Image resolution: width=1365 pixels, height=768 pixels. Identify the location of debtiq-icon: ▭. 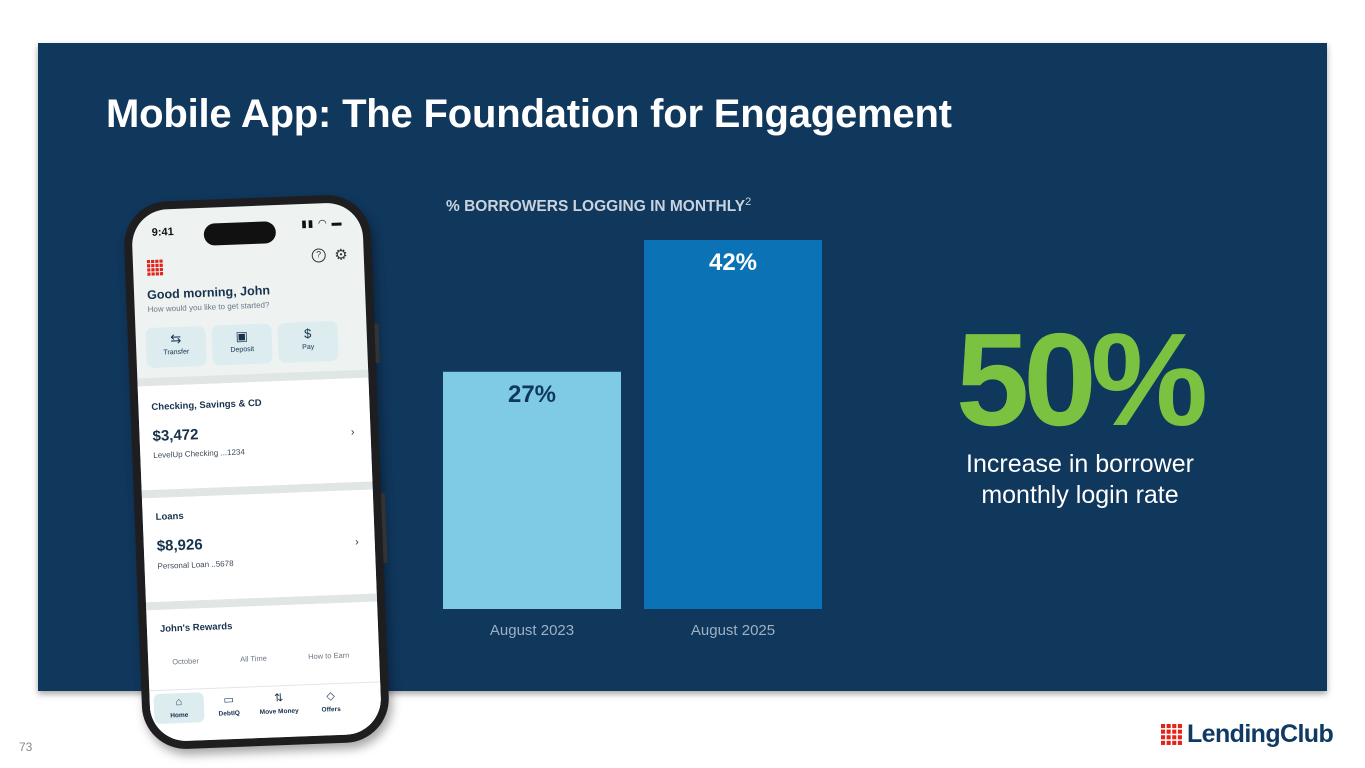
(229, 700).